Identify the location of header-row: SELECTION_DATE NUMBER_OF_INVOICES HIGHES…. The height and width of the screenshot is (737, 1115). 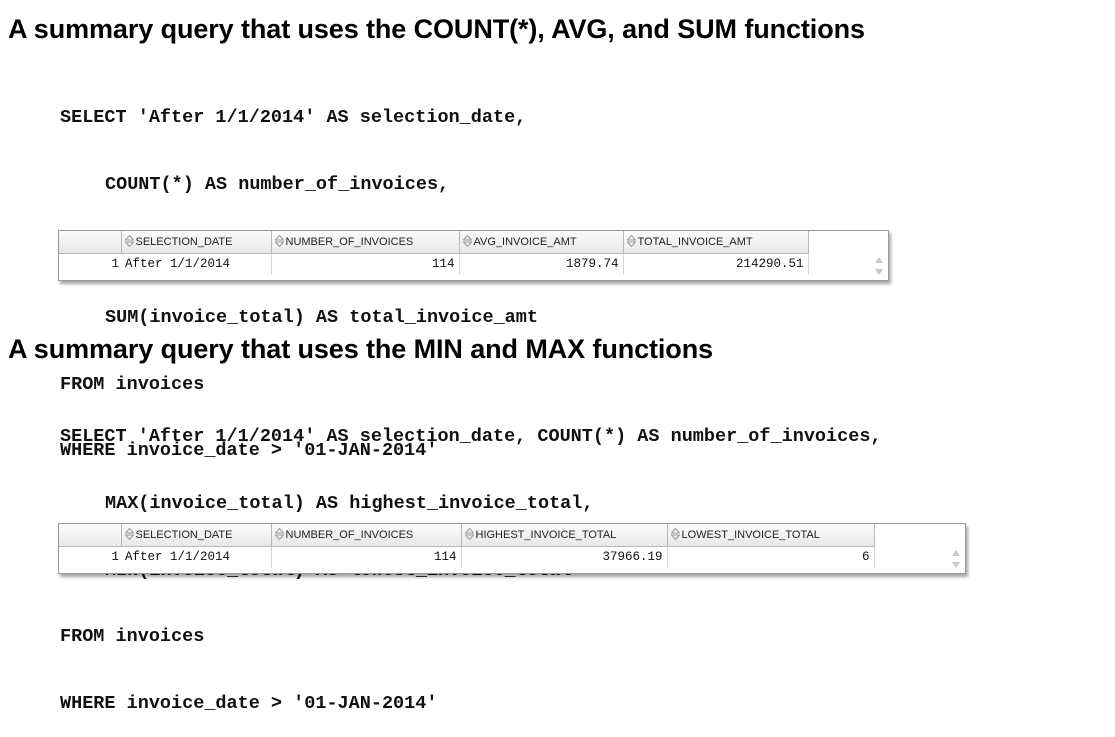
(467, 535).